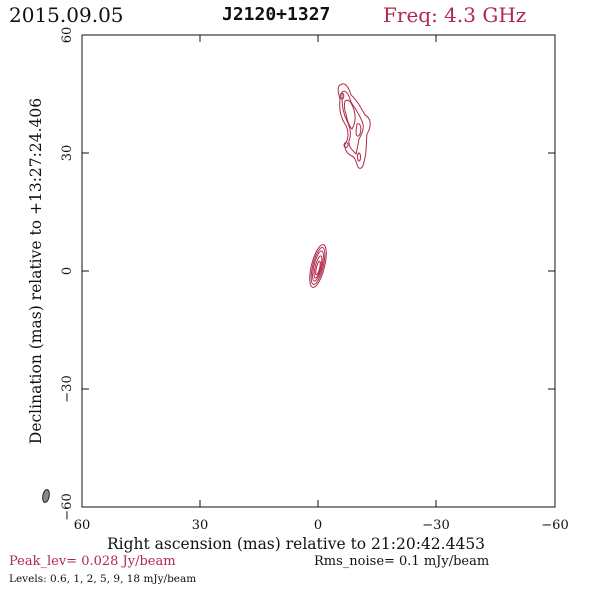 This screenshot has width=590, height=590. I want to click on jet-contours, so click(354, 126).